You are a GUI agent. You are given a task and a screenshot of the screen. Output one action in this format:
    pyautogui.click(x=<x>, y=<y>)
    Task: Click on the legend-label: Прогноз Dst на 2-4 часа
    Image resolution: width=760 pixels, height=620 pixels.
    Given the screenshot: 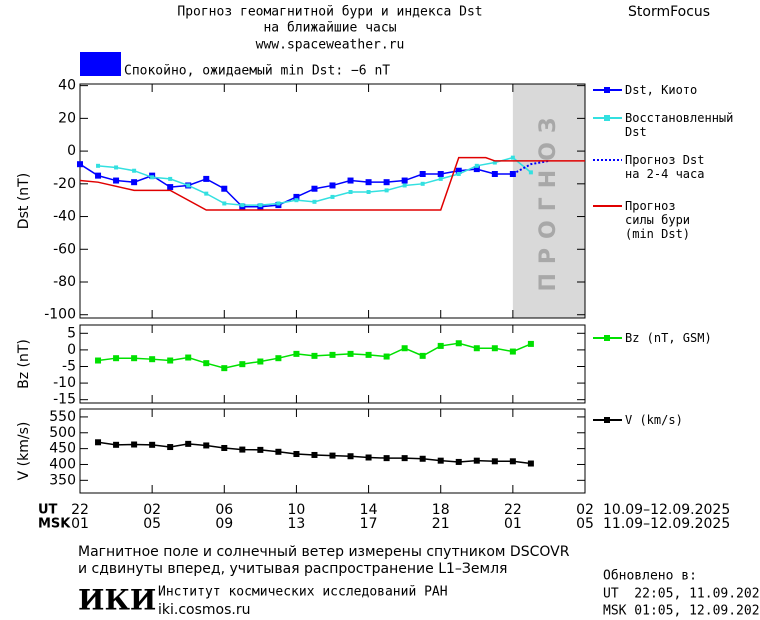 What is the action you would take?
    pyautogui.click(x=665, y=167)
    